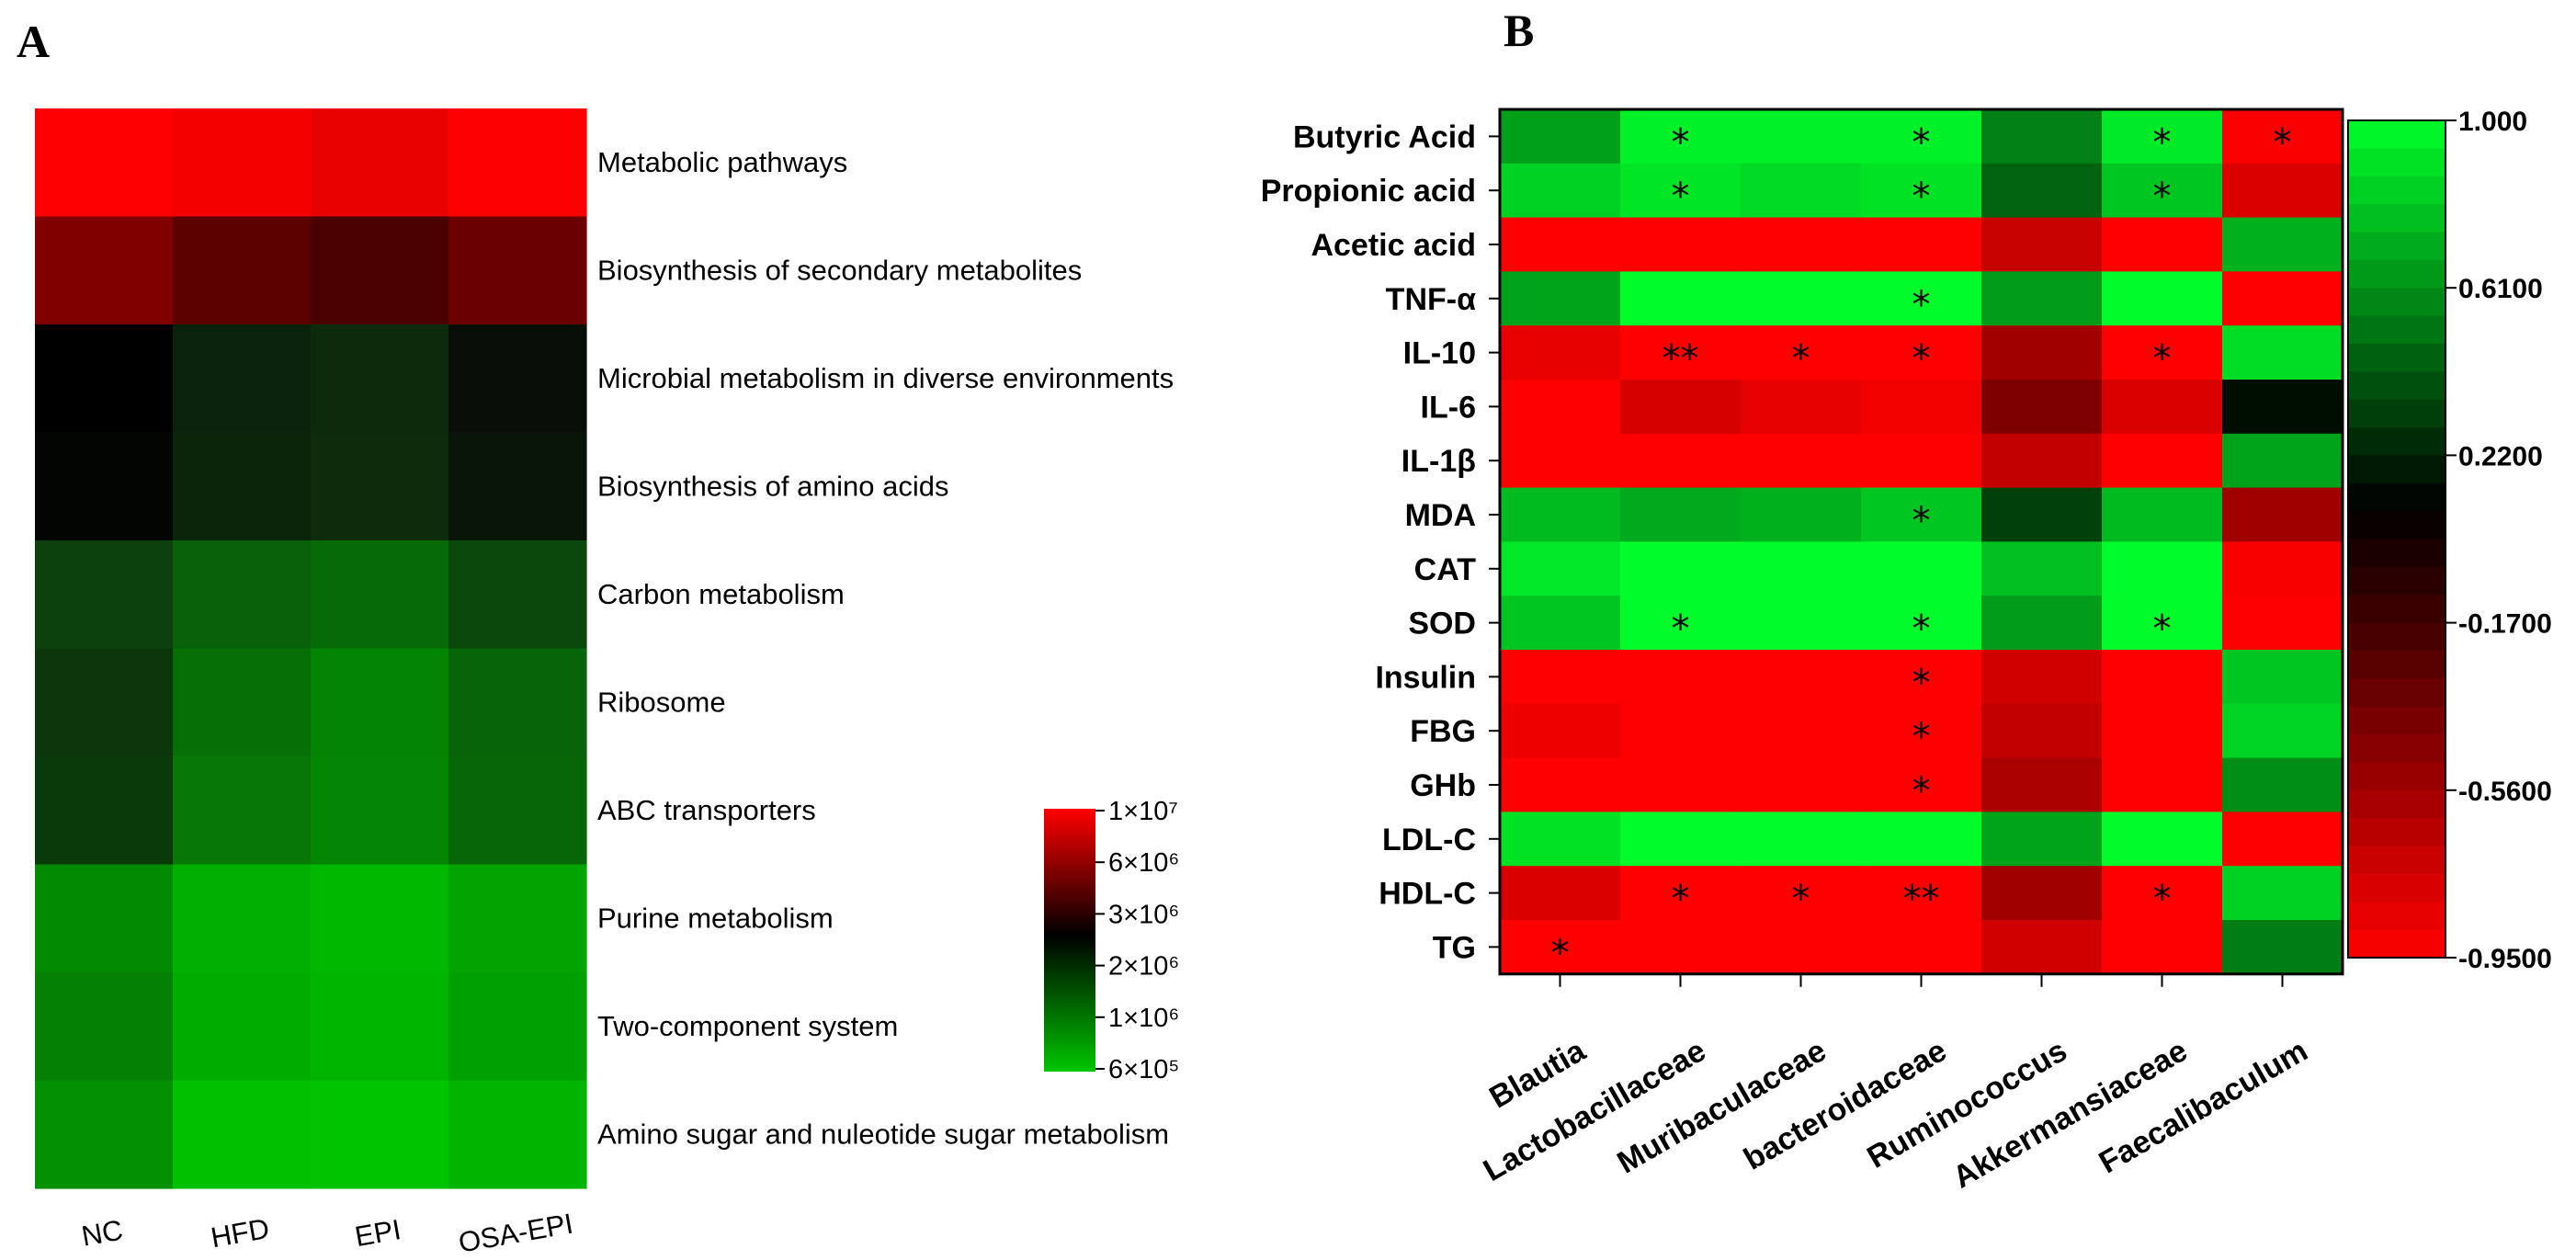 The image size is (2576, 1260). I want to click on heatmap-b-row-label: TG, so click(1454, 947).